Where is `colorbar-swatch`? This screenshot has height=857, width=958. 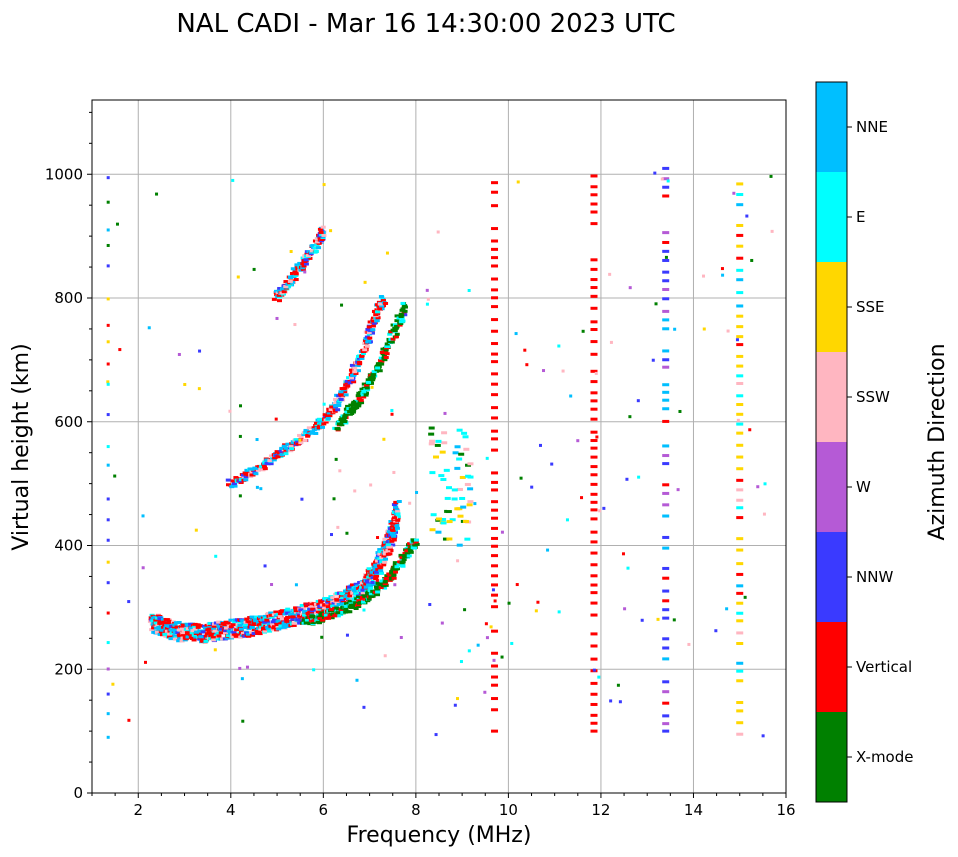
colorbar-swatch is located at coordinates (831, 577).